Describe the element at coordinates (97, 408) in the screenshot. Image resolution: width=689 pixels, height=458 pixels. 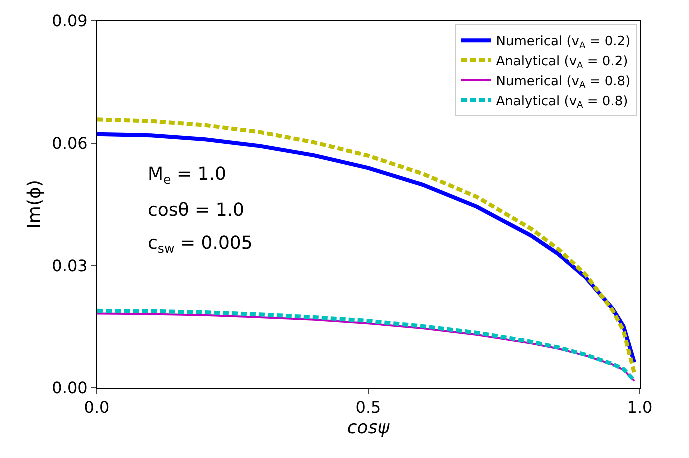
I see `x-tick-label: 0.0` at that location.